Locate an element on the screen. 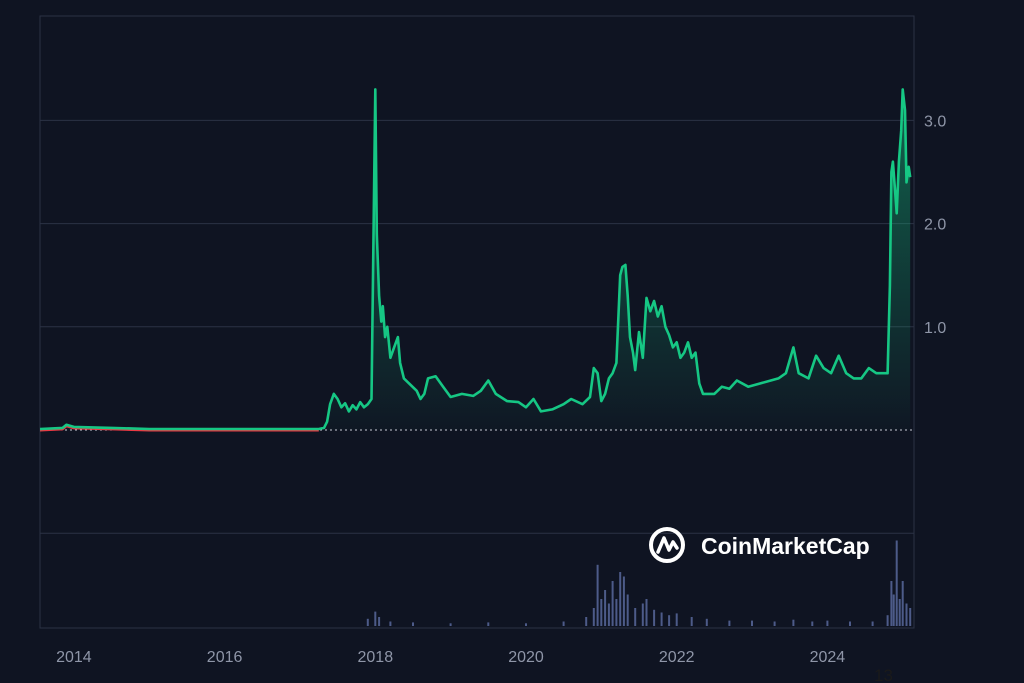 The height and width of the screenshot is (683, 1024). x-tick-label: 2014 is located at coordinates (74, 657).